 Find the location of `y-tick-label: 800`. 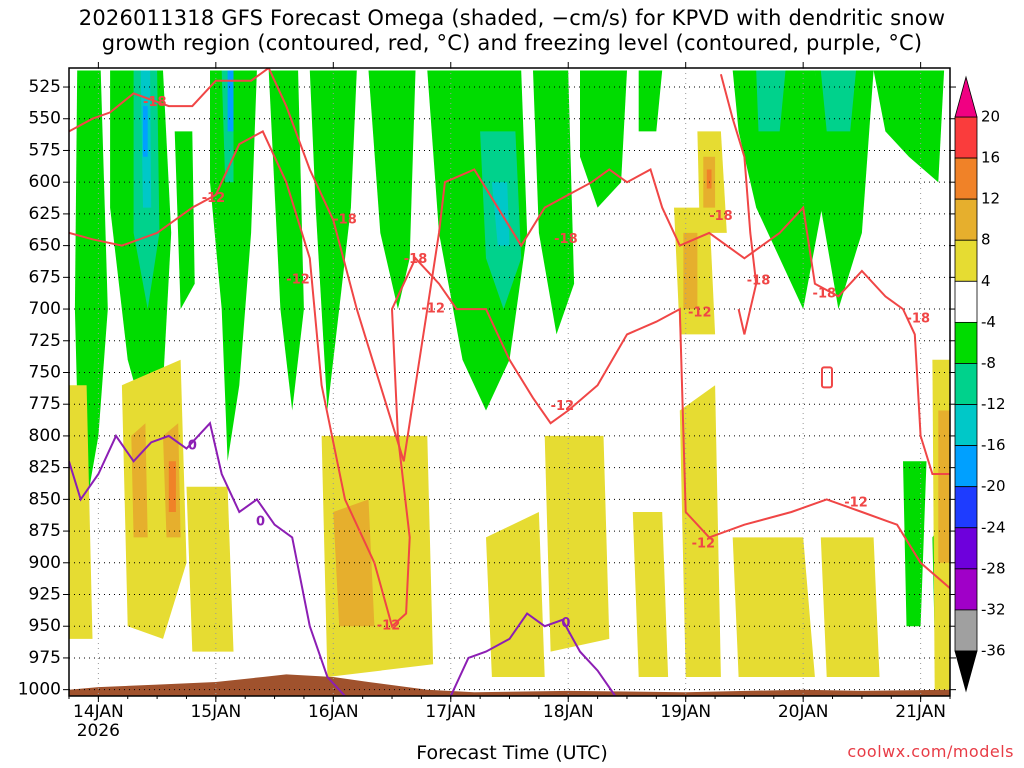

y-tick-label: 800 is located at coordinates (45, 436).